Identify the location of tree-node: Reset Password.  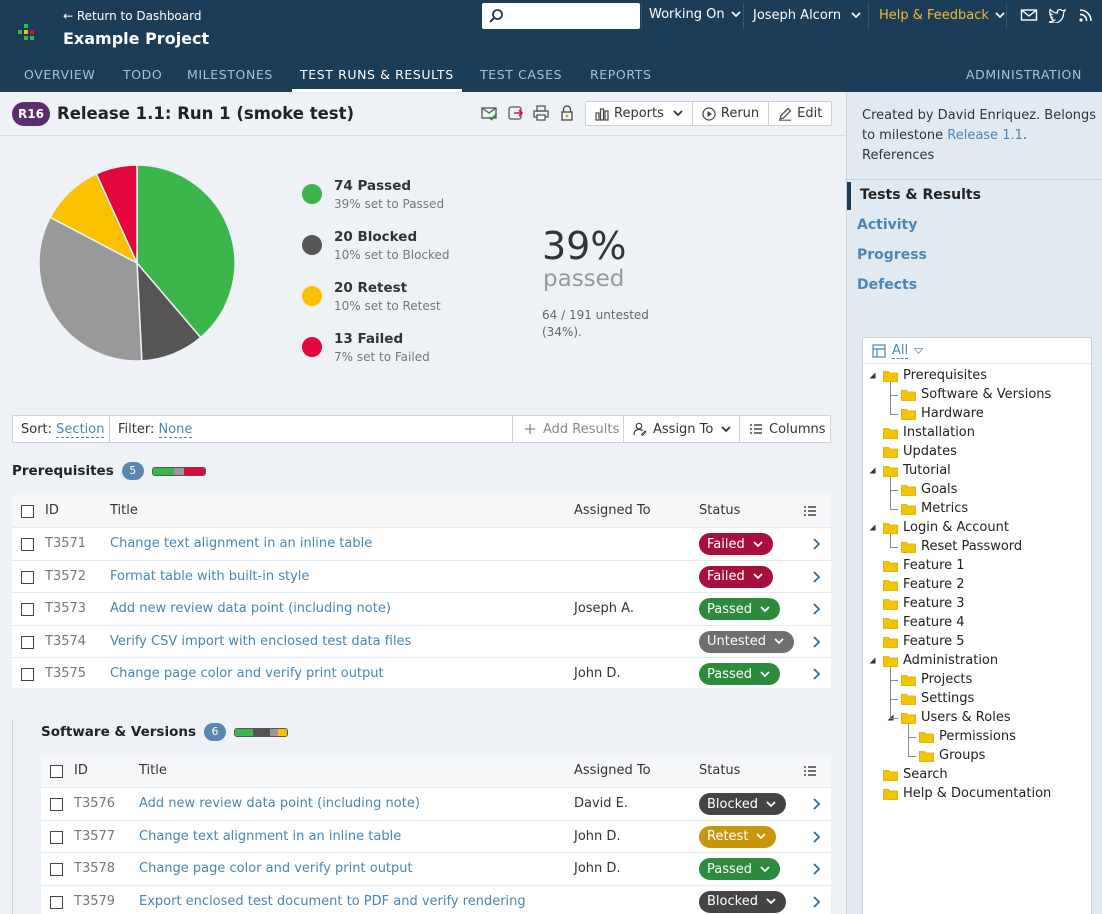
(961, 546).